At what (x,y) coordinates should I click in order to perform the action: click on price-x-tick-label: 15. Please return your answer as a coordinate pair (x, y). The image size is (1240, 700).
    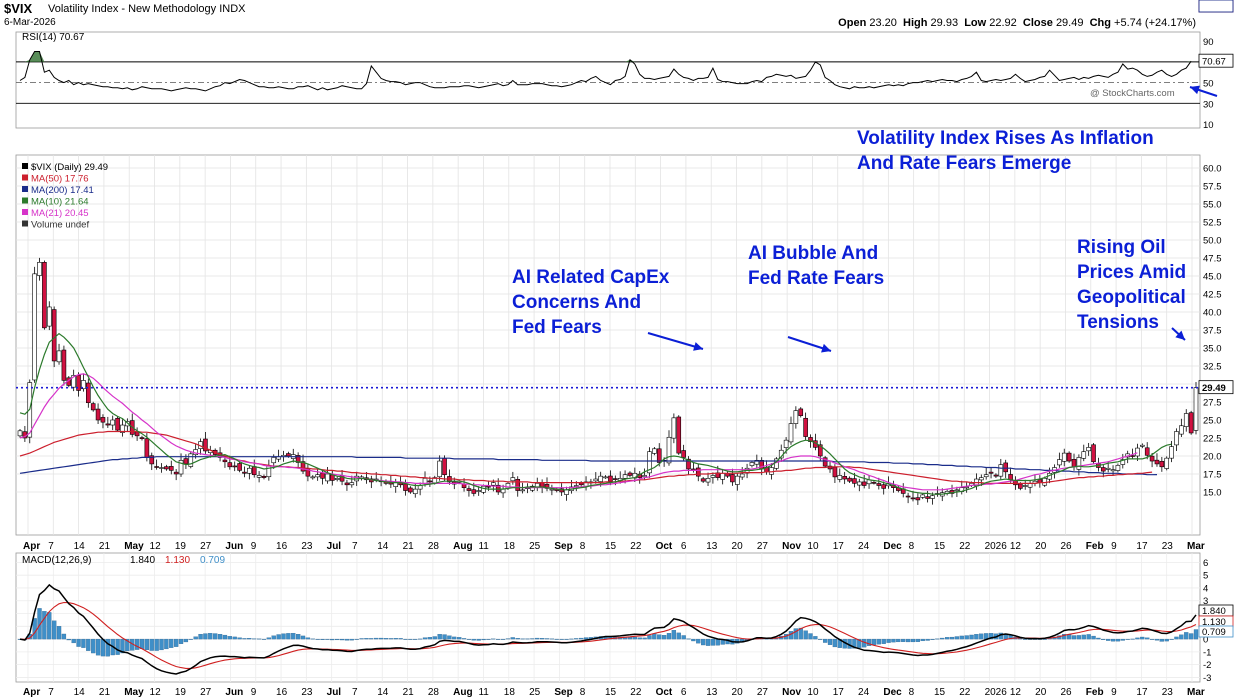
    Looking at the image, I should click on (611, 546).